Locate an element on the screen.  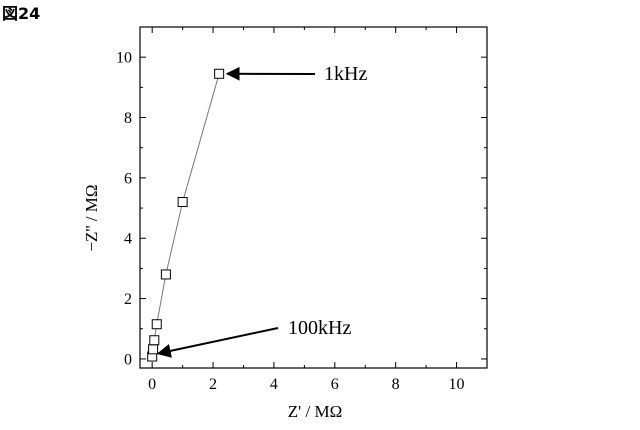
x-axis-label: Z' / MΩ is located at coordinates (315, 411).